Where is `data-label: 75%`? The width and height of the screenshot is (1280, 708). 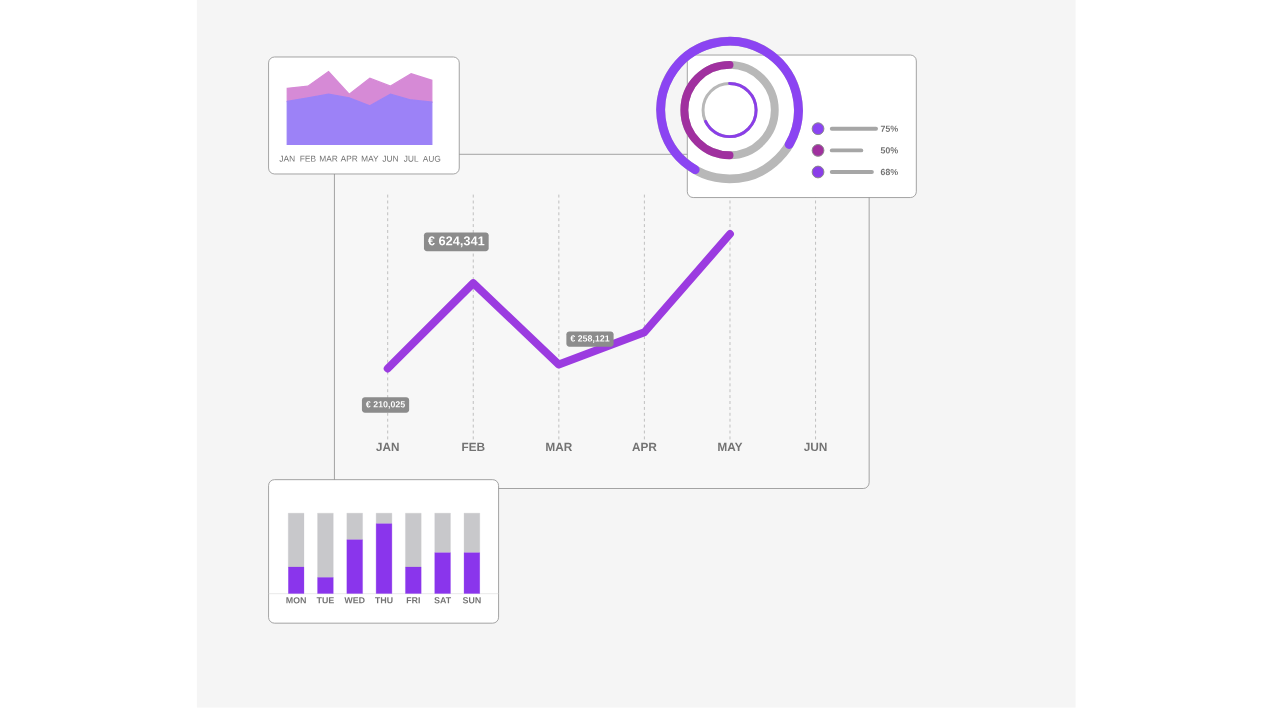 data-label: 75% is located at coordinates (889, 129).